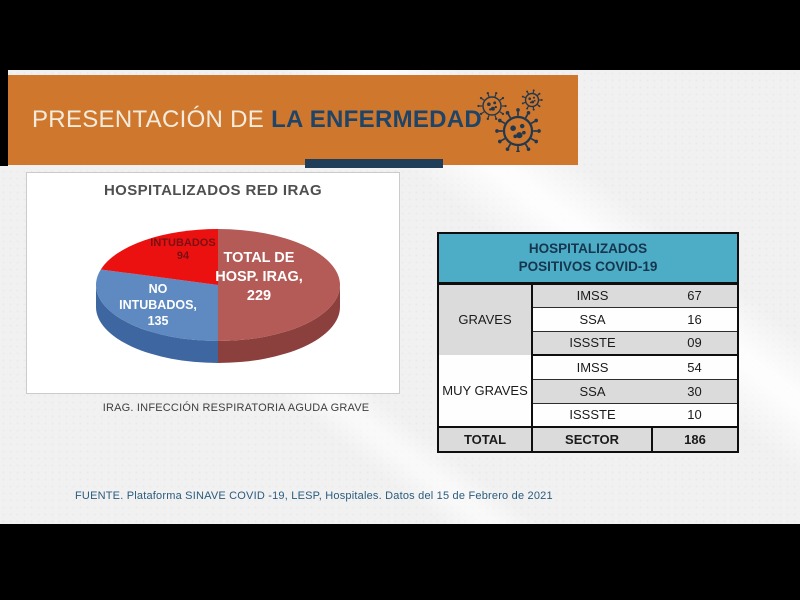 This screenshot has width=800, height=600. I want to click on value-cell: 54, so click(695, 367).